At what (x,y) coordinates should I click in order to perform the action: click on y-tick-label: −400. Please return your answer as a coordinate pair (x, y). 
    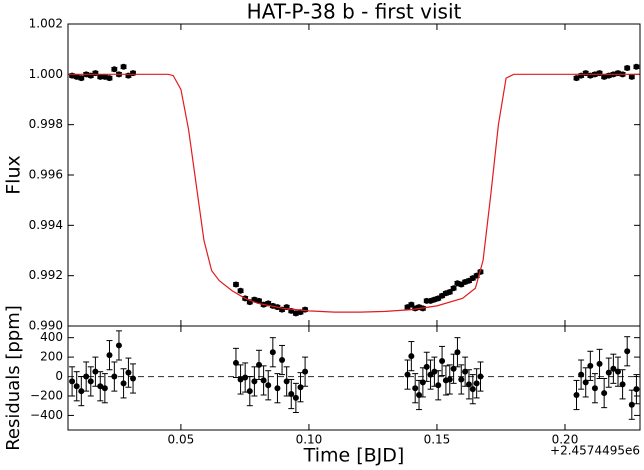
    Looking at the image, I should click on (46, 415).